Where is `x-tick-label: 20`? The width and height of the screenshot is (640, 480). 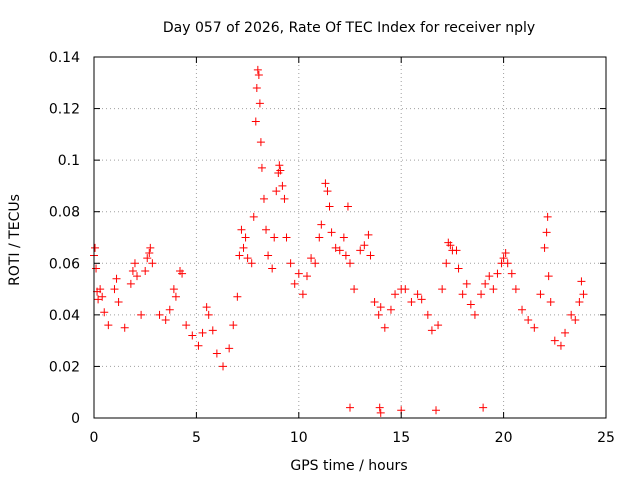
x-tick-label: 20 is located at coordinates (504, 438).